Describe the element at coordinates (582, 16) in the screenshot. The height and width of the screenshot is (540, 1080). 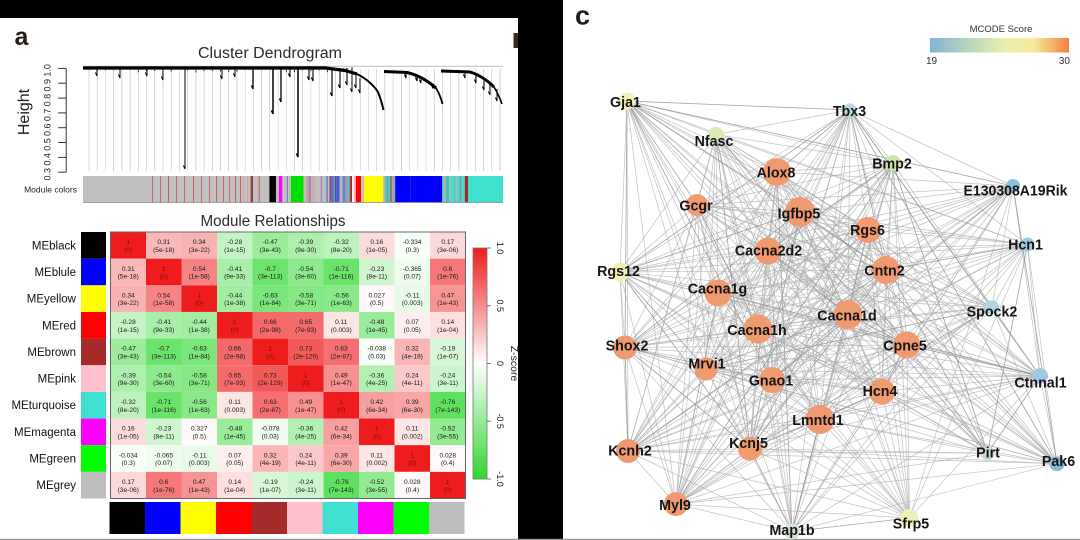
I see `svg-text: c` at that location.